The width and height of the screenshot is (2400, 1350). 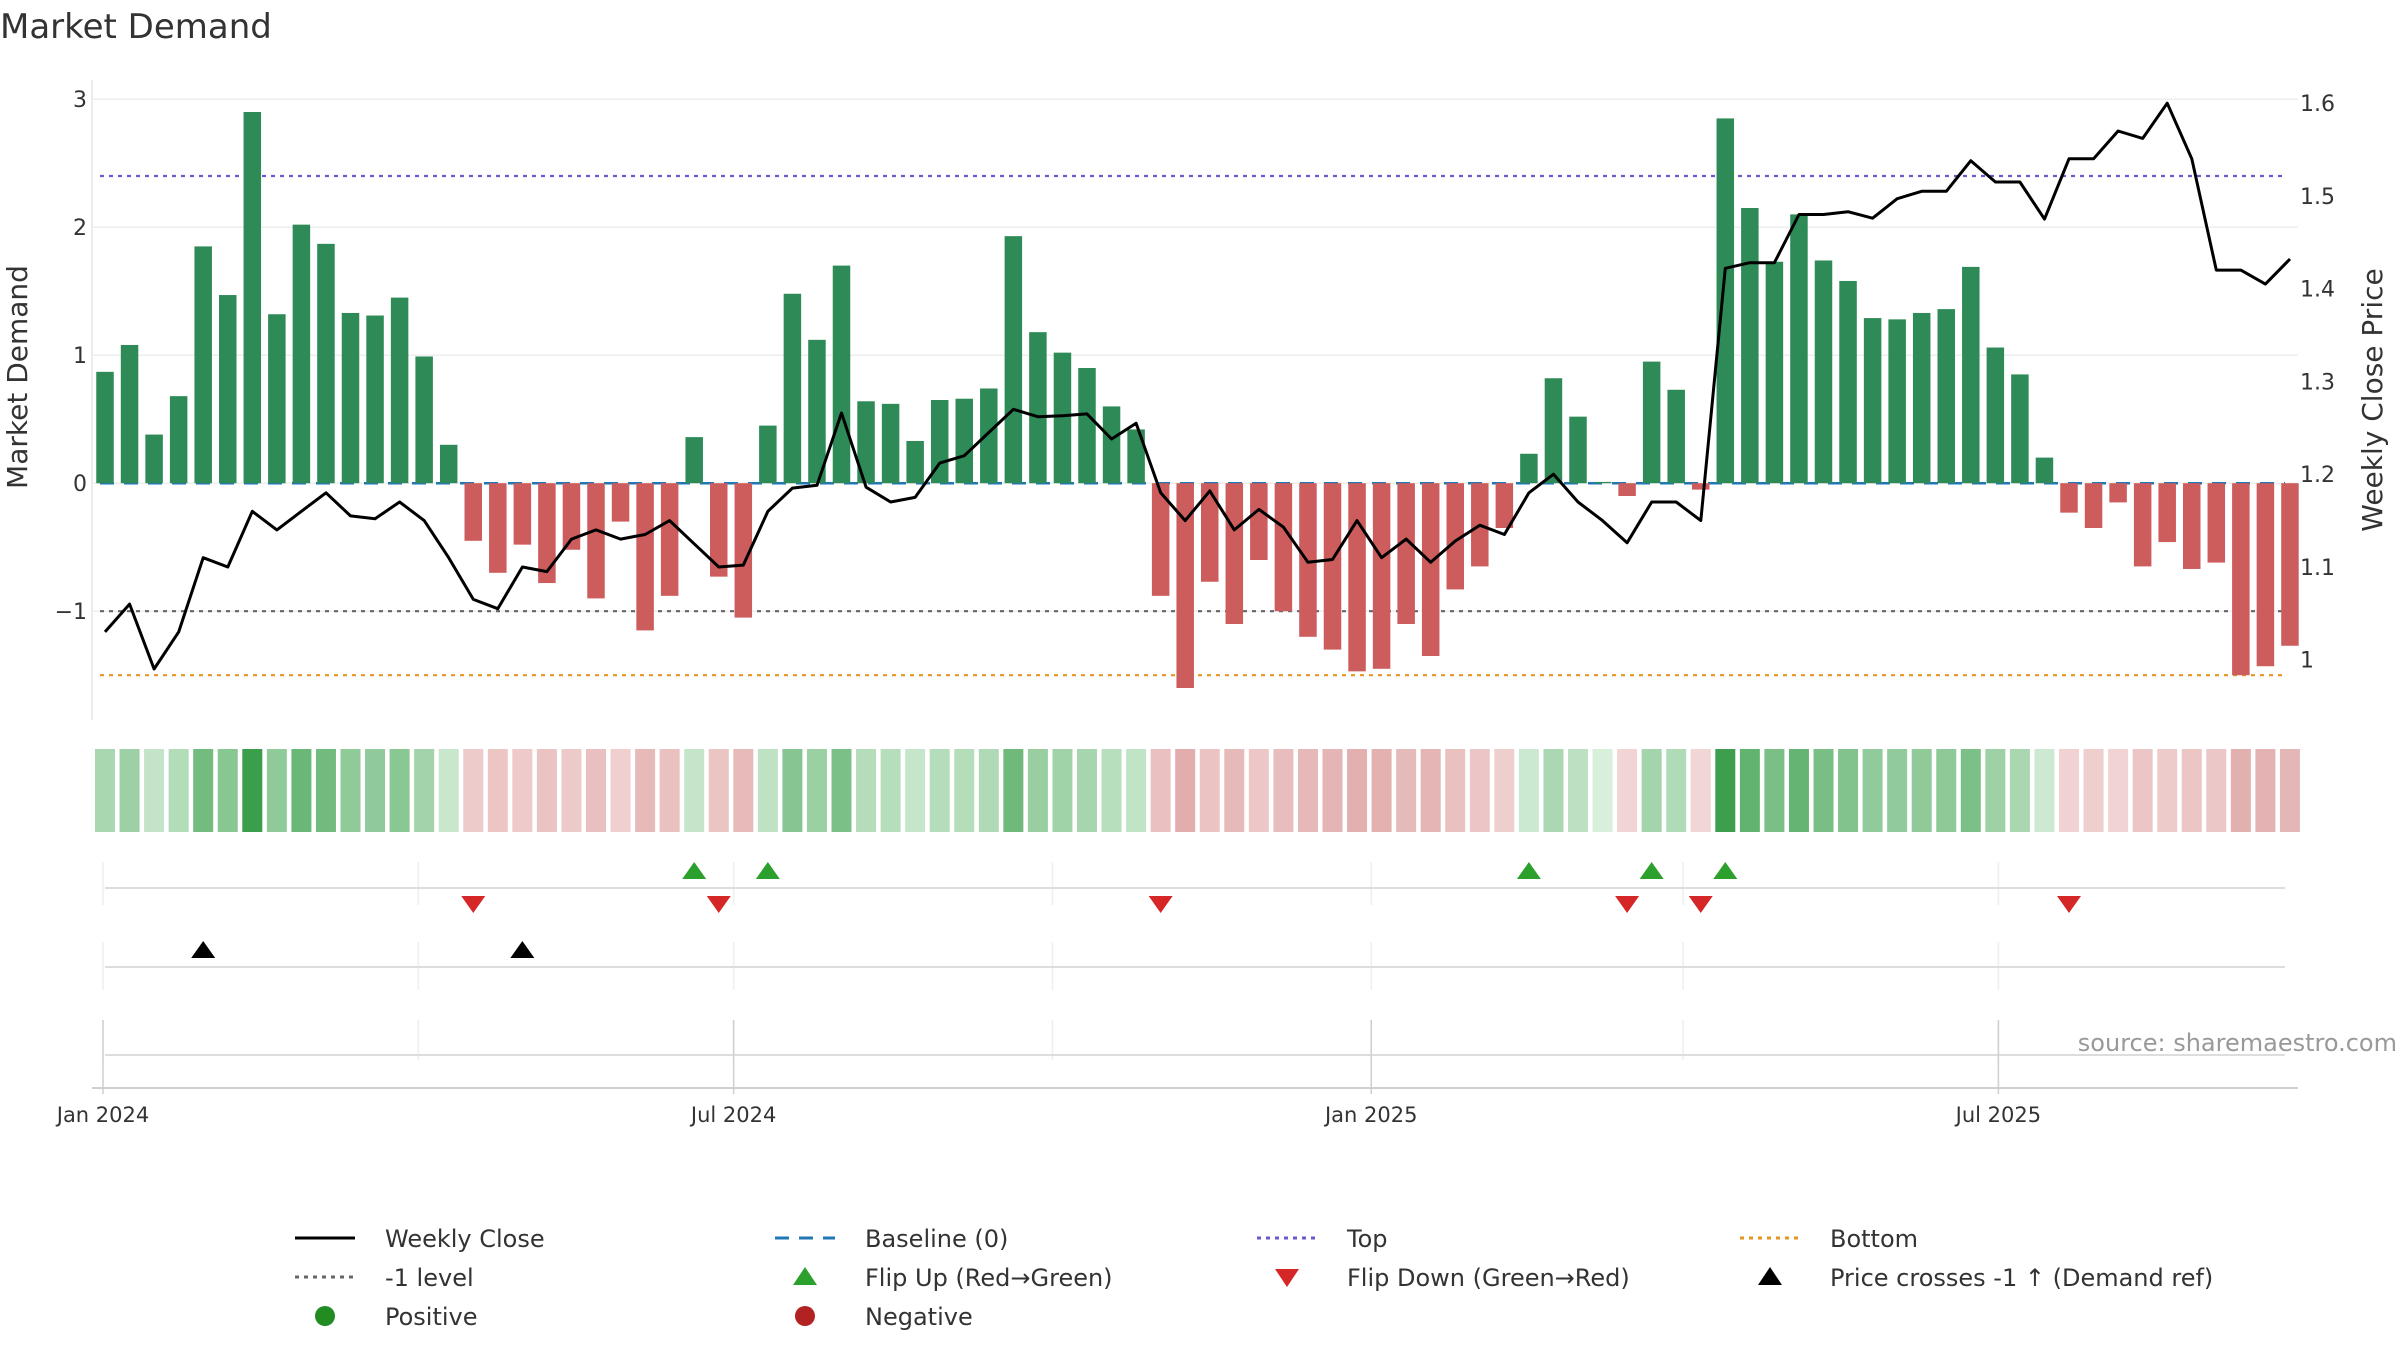 I want to click on legend-label: Positive, so click(x=431, y=1317).